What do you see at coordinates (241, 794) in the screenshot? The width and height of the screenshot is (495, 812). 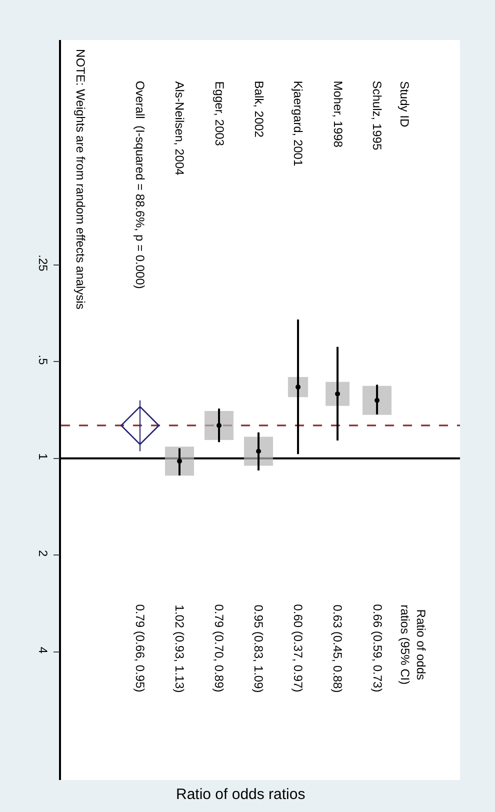 I see `text: Ratio of odds ratios` at bounding box center [241, 794].